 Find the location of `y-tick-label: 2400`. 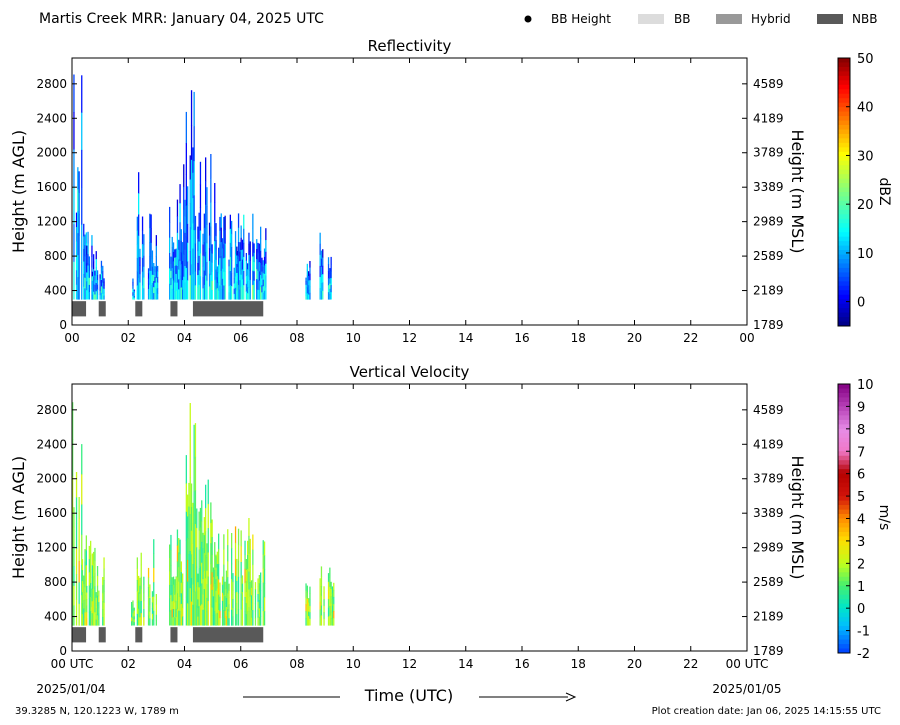

y-tick-label: 2400 is located at coordinates (51, 118).